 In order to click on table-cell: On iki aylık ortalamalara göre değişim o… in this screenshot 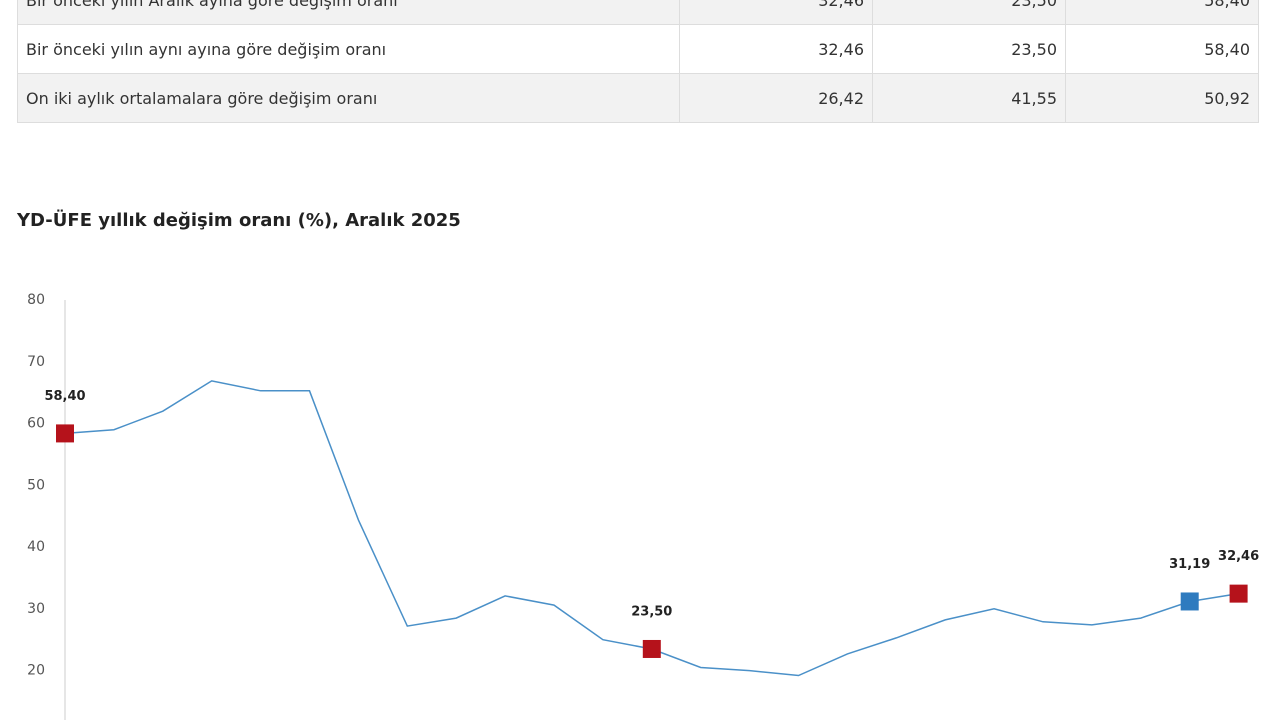, I will do `click(348, 98)`.